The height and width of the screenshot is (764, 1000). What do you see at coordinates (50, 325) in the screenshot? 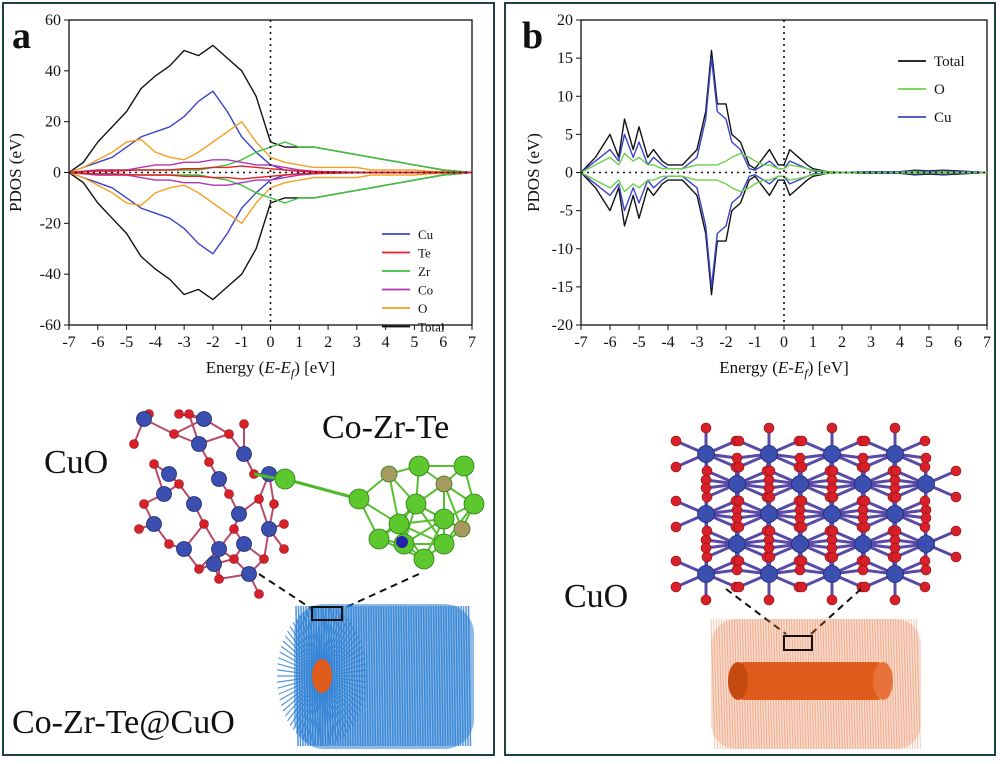
I see `y-tick-label: -60` at bounding box center [50, 325].